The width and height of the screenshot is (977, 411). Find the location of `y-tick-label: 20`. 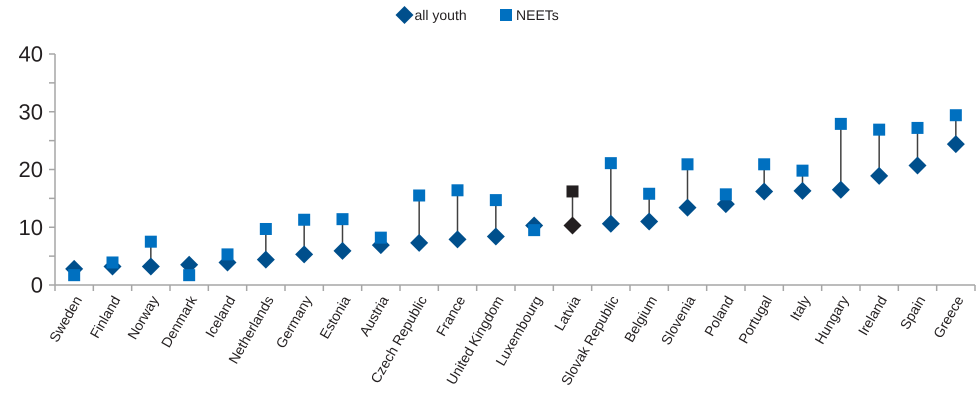

y-tick-label: 20 is located at coordinates (30, 169).